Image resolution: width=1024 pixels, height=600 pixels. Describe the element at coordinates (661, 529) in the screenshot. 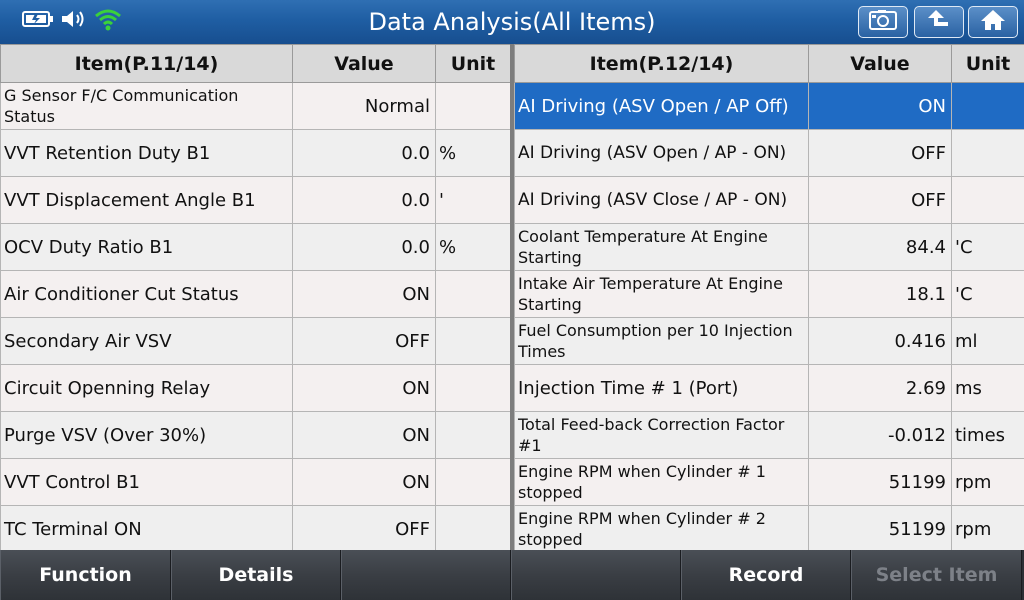

I see `item-name: Engine RPM when Cylinder # 2 stopped` at that location.